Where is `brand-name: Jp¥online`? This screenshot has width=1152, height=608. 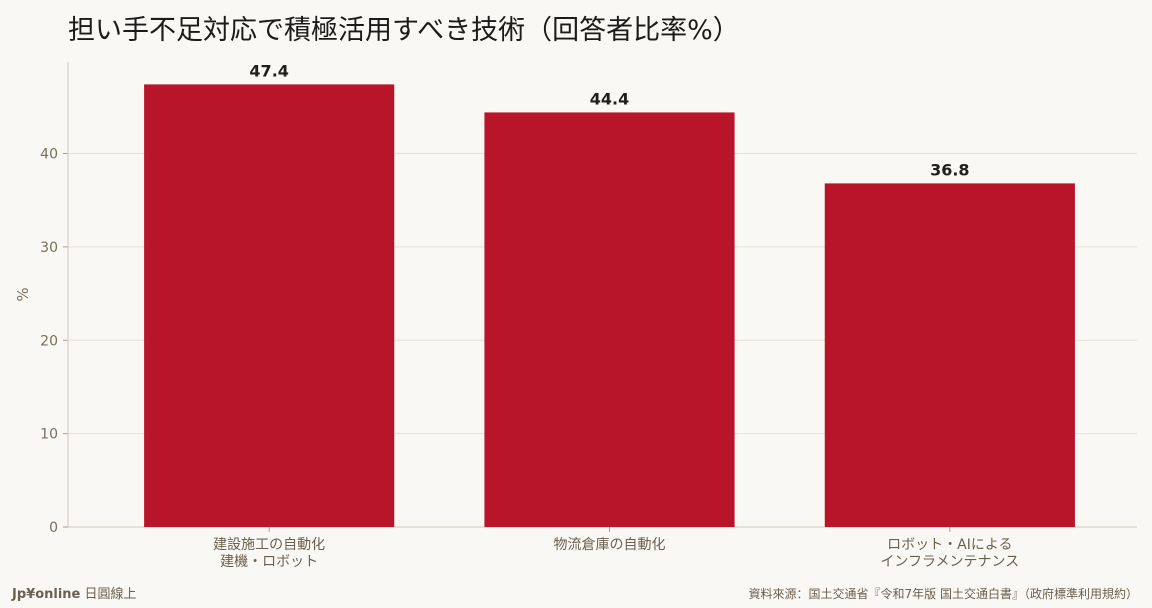 brand-name: Jp¥online is located at coordinates (46, 594).